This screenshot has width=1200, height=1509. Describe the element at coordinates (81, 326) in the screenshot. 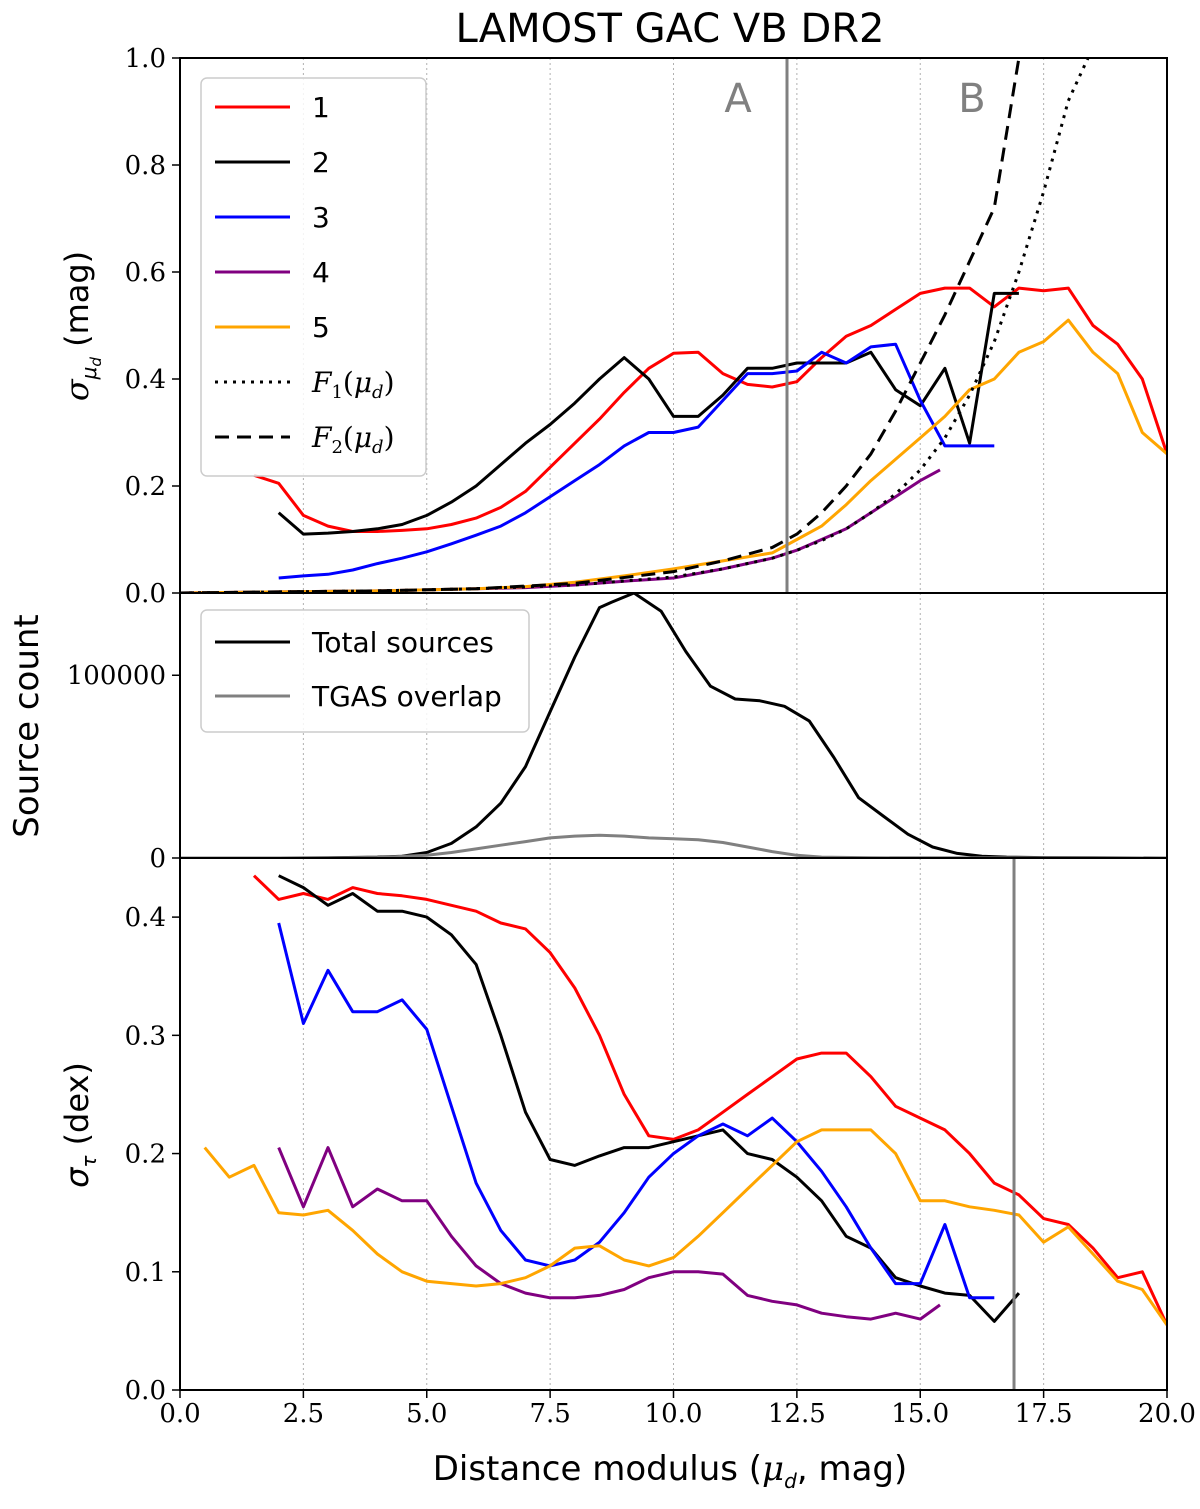

I see `y-axis-label-top: σμd (mag)` at that location.